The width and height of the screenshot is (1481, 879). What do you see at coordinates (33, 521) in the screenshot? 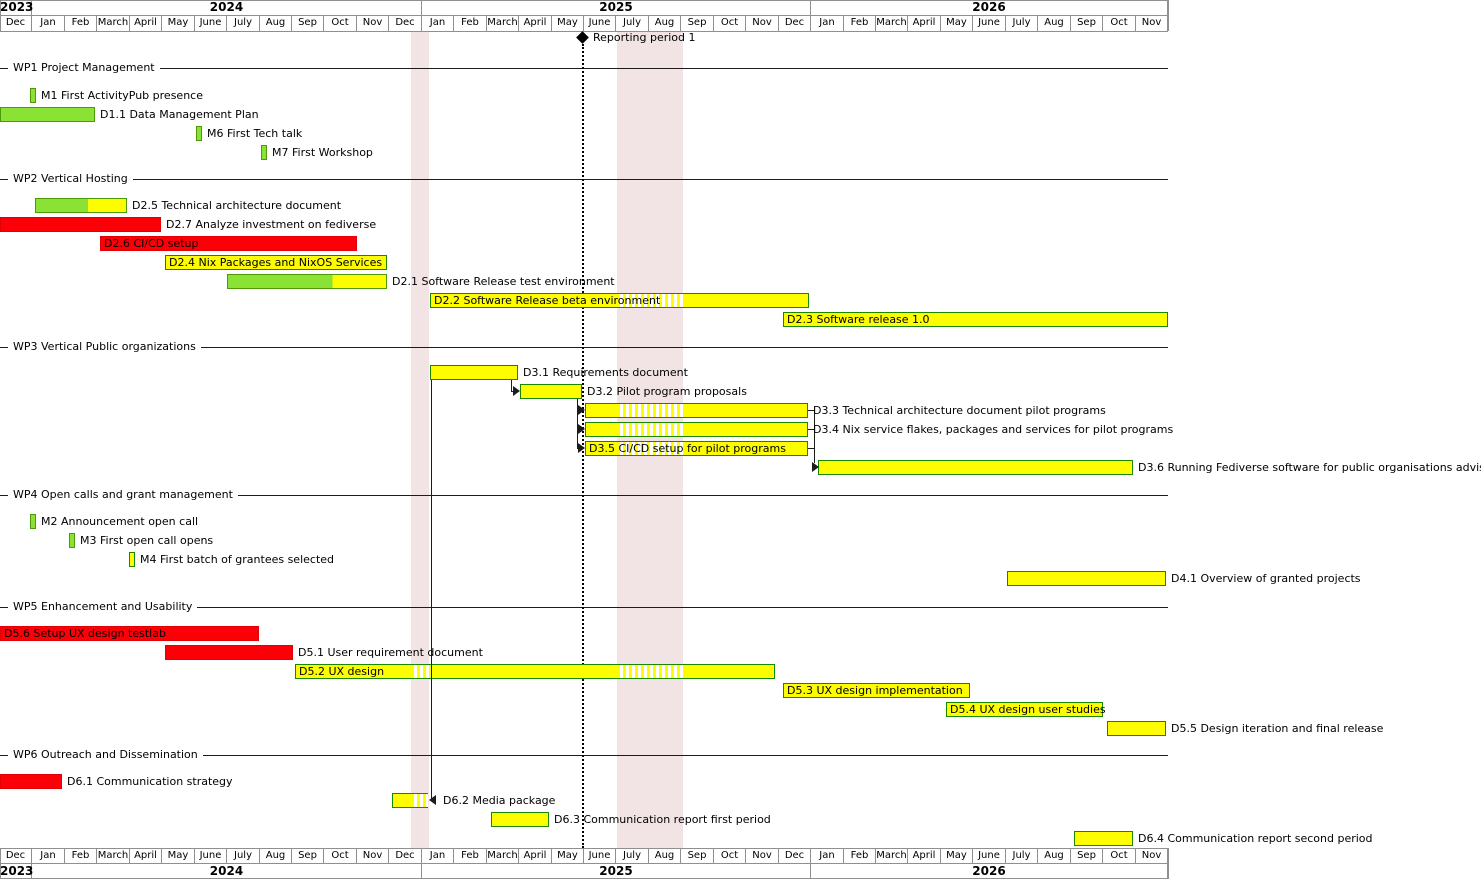
I see `milestone-m2` at bounding box center [33, 521].